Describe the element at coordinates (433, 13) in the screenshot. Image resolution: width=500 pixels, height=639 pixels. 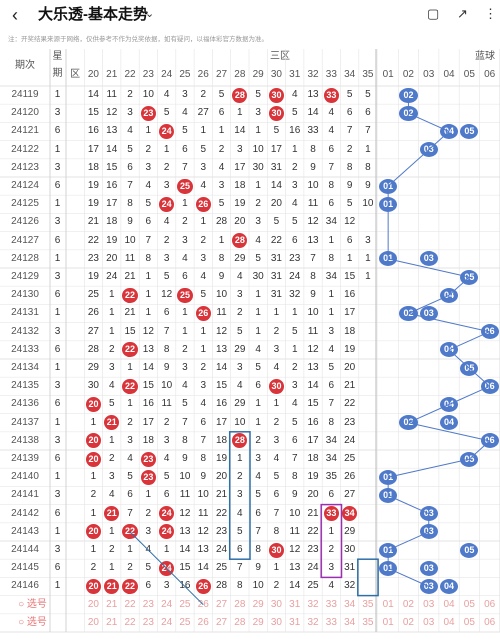
I see `export-icon: ▢` at that location.